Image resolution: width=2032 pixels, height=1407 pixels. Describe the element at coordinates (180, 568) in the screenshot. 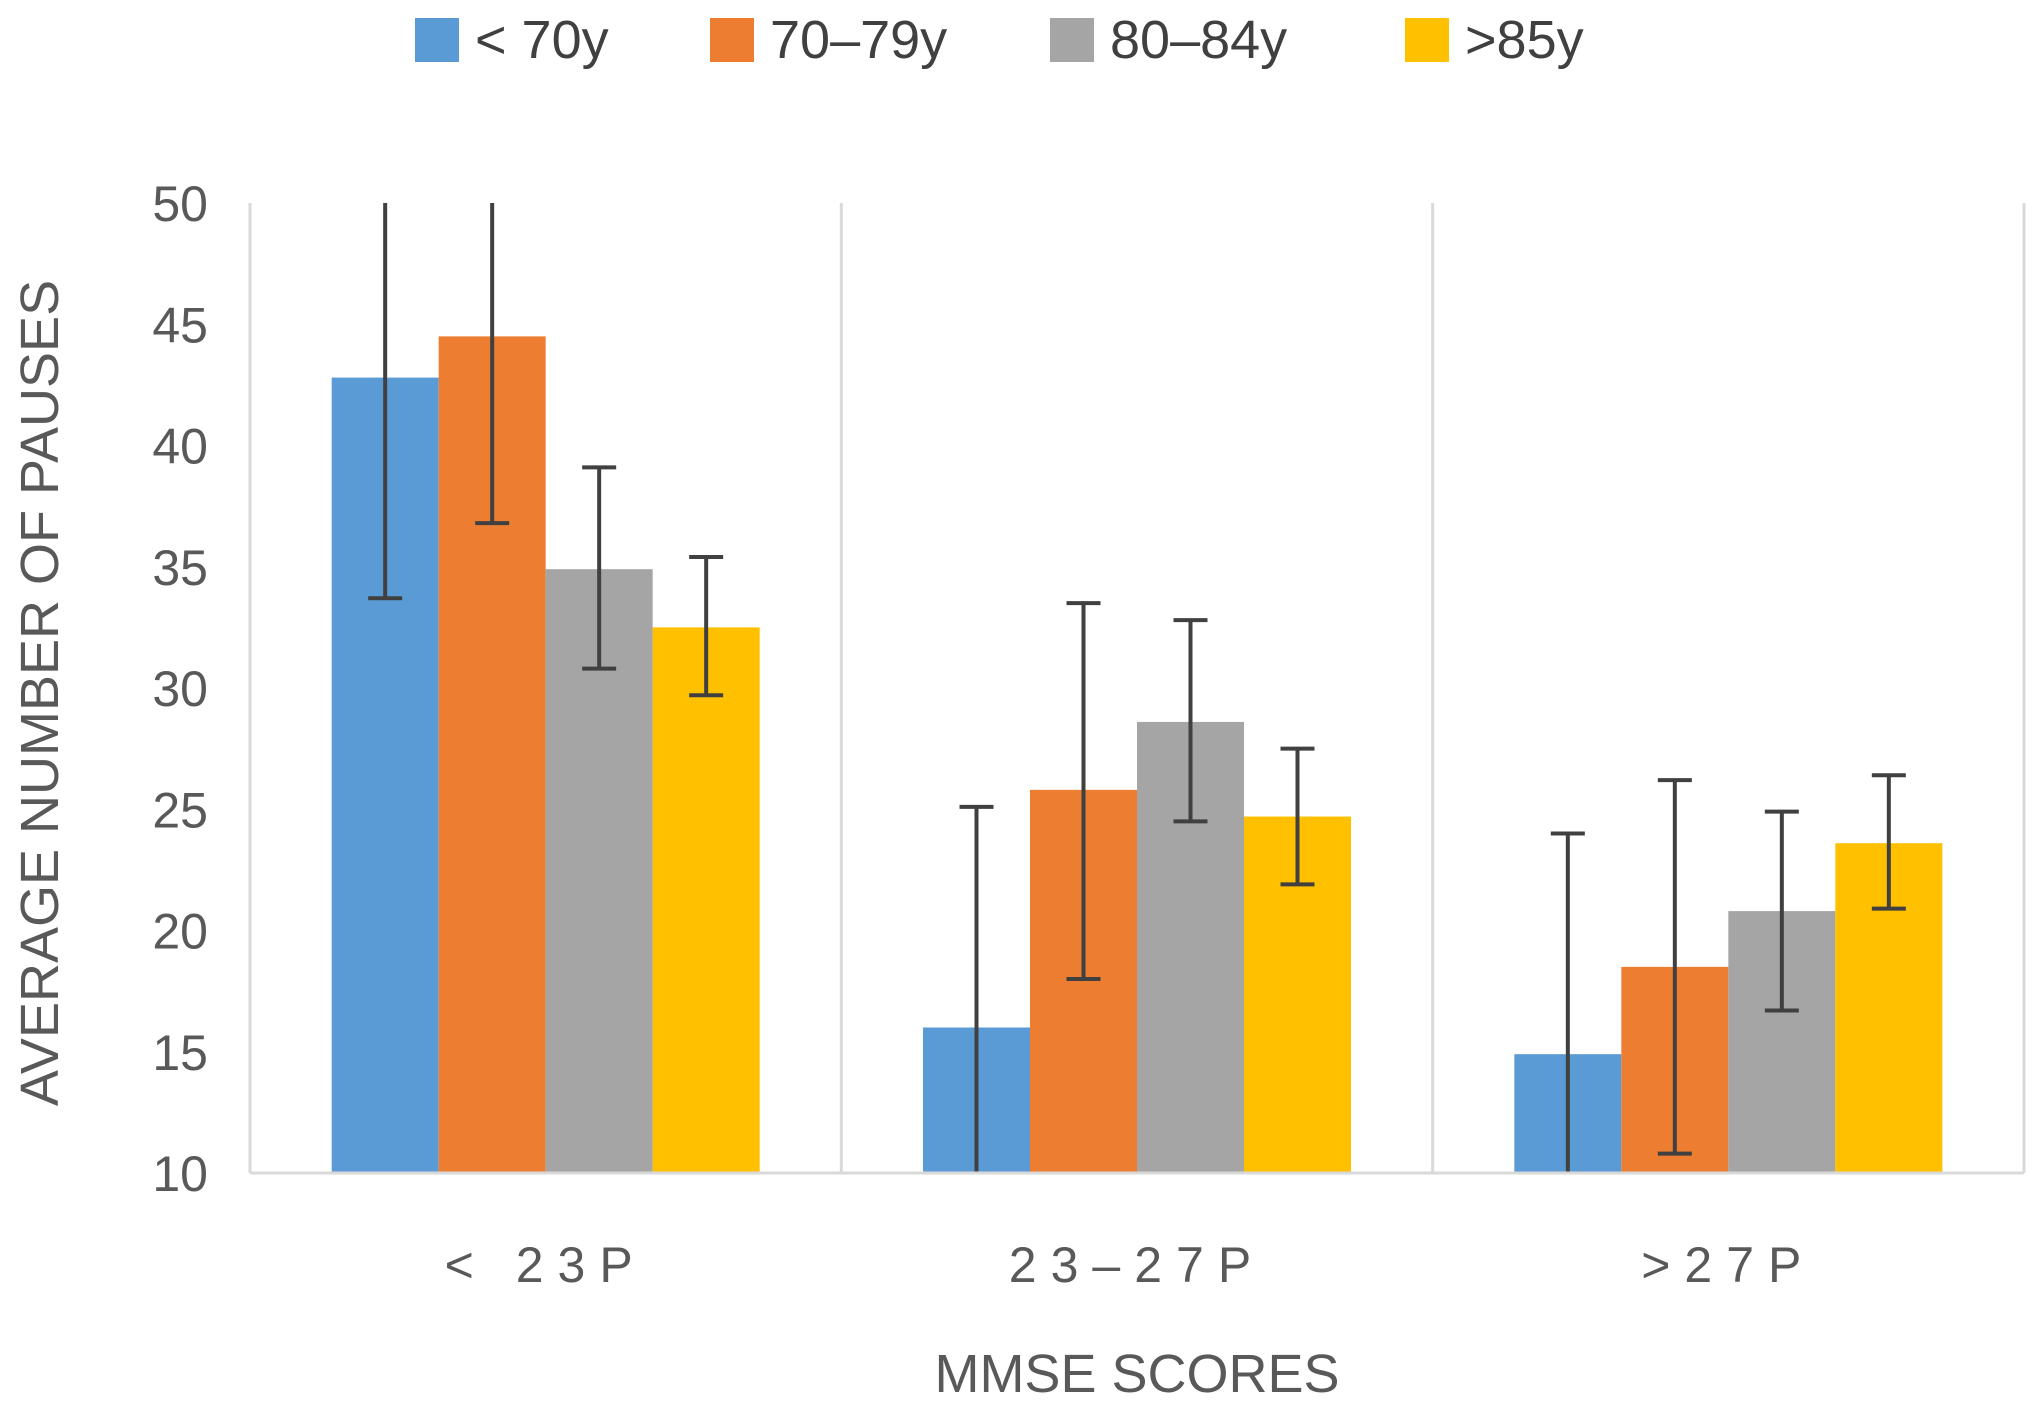

I see `y-tick-label: 35` at that location.